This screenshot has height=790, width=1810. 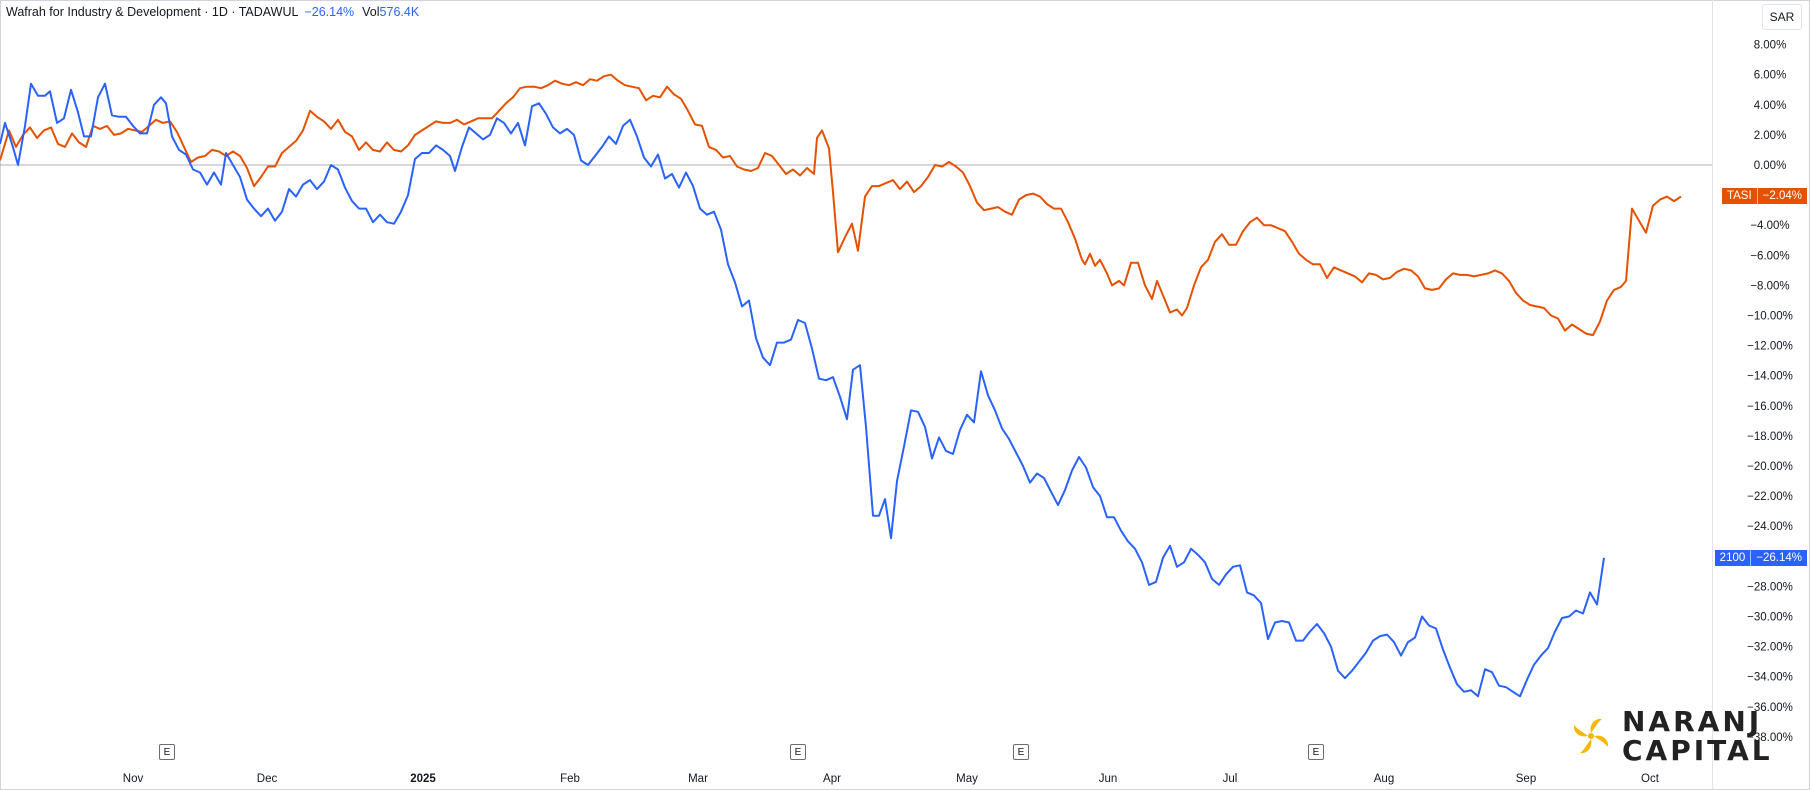 What do you see at coordinates (1692, 721) in the screenshot?
I see `logo-line-1: NARANJ` at bounding box center [1692, 721].